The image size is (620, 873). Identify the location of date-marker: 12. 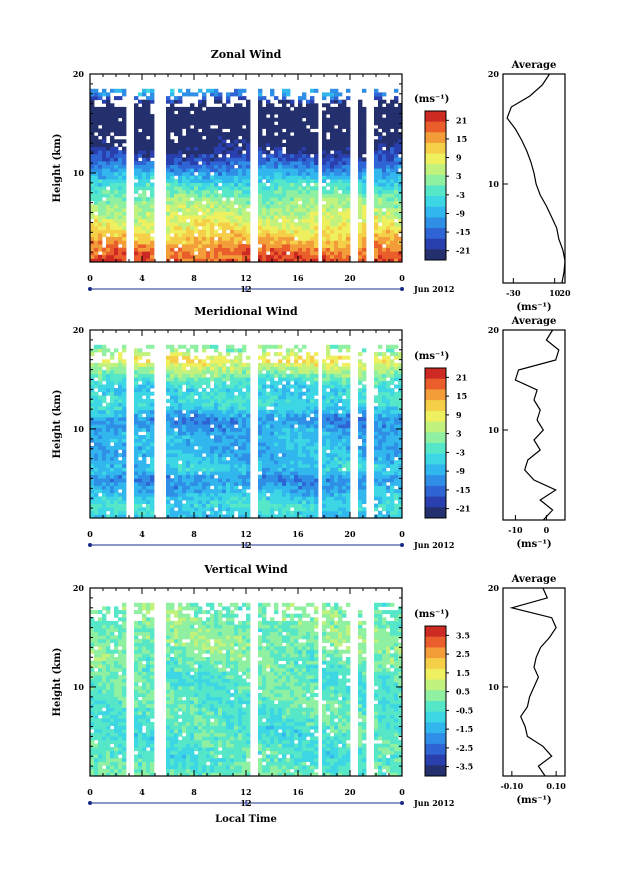
(245, 289).